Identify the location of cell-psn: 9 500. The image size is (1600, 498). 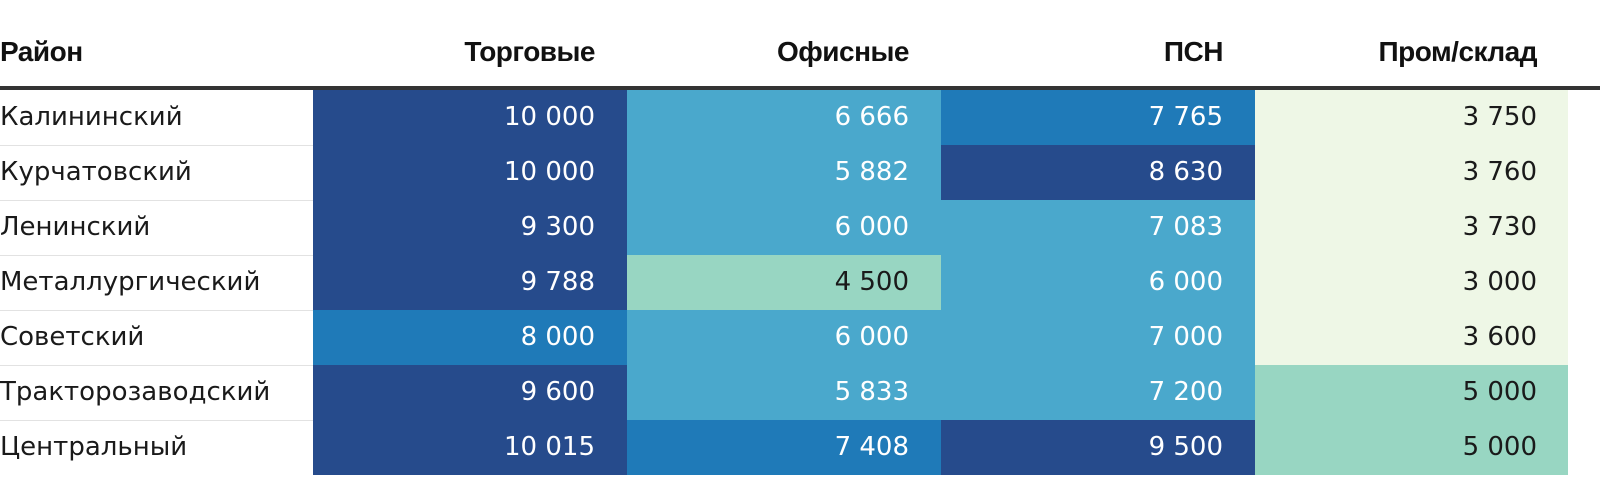
(1098, 447).